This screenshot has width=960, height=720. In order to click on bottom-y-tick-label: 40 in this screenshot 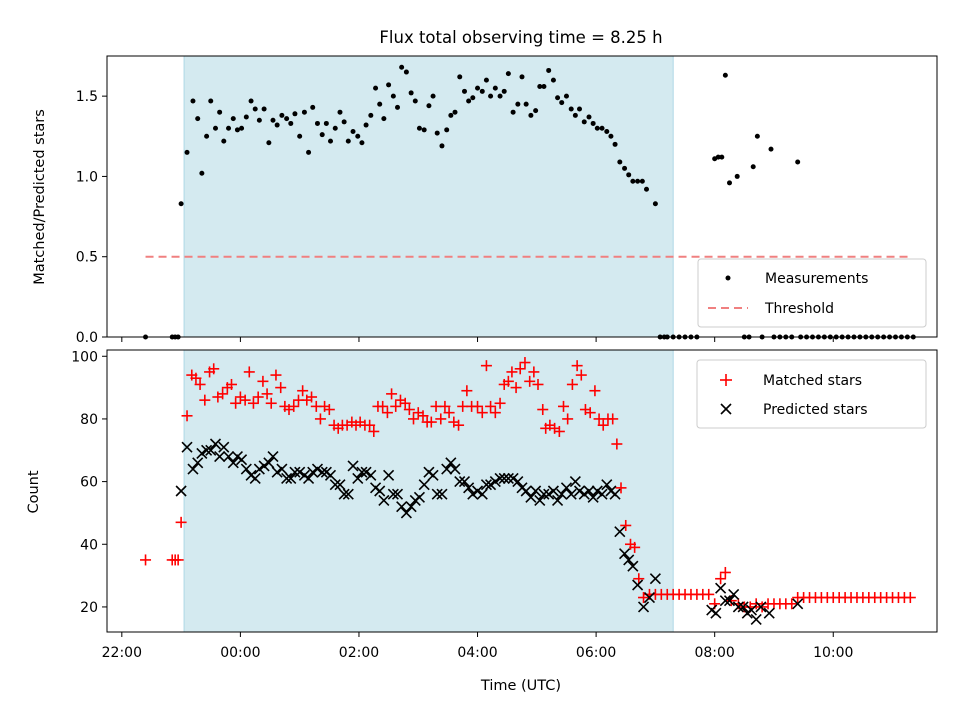, I will do `click(89, 545)`.